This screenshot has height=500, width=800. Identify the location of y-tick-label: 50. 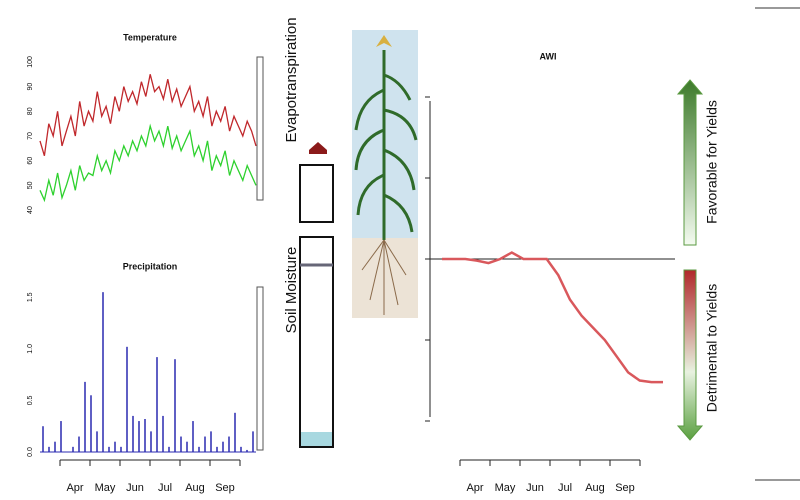
(30, 185).